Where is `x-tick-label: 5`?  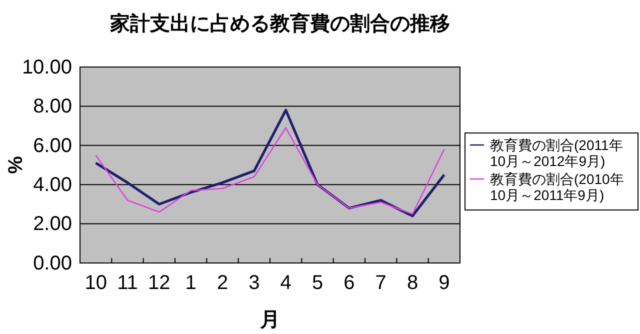 x-tick-label: 5 is located at coordinates (318, 283).